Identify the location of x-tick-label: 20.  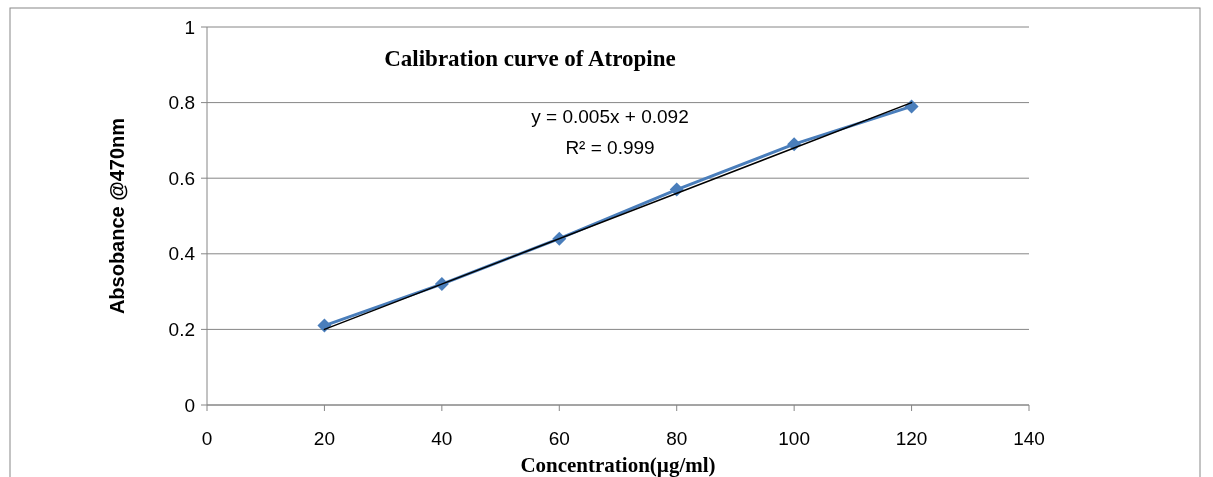
(324, 438).